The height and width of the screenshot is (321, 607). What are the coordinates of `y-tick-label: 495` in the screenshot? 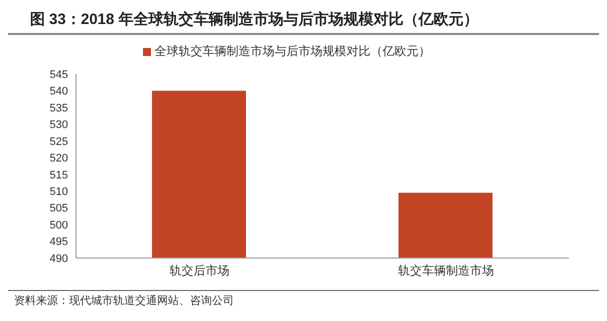 It's located at (59, 242).